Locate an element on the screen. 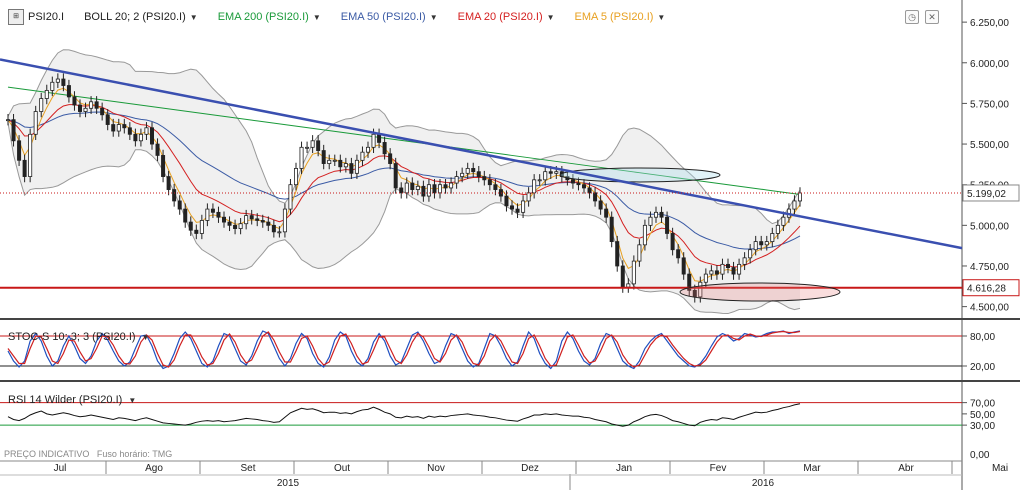  footer: PREÇO INDICATIVO Fuso horário: TMG is located at coordinates (88, 454).